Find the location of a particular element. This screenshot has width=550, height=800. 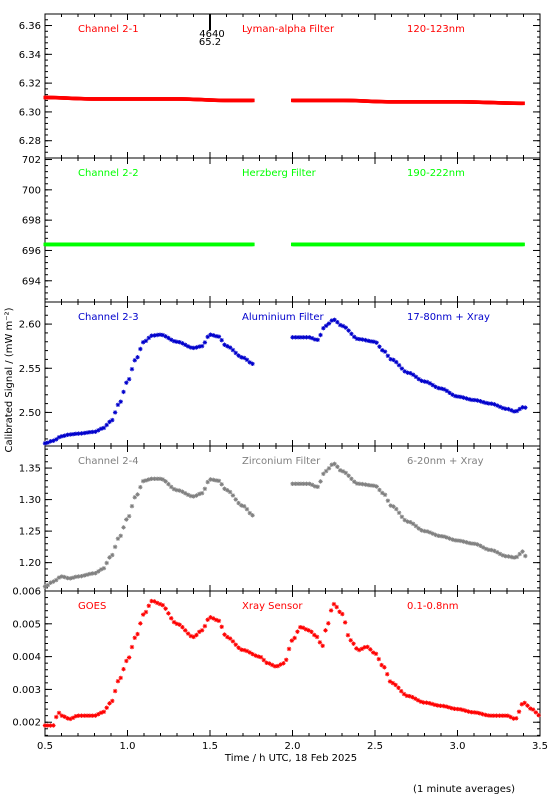

x-tick-label: 1.0 is located at coordinates (128, 746).